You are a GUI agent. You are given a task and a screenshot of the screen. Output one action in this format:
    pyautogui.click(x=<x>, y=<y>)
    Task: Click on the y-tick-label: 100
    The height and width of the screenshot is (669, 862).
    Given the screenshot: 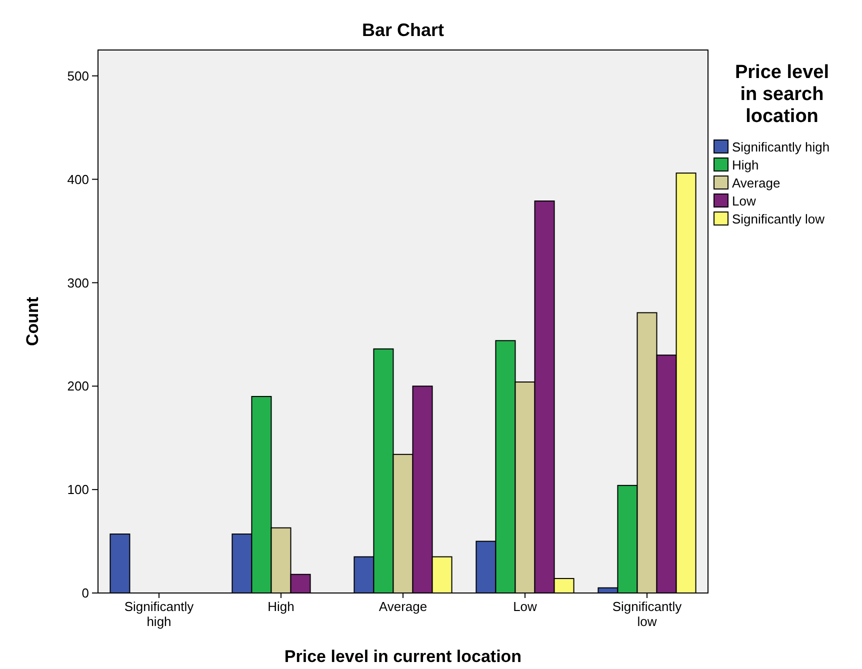 What is the action you would take?
    pyautogui.click(x=78, y=490)
    